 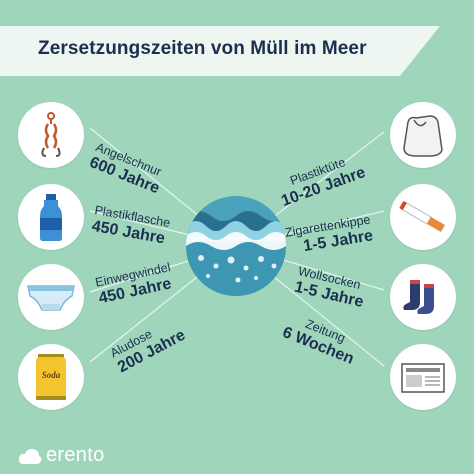 I want to click on can-label: Soda, so click(x=51, y=375).